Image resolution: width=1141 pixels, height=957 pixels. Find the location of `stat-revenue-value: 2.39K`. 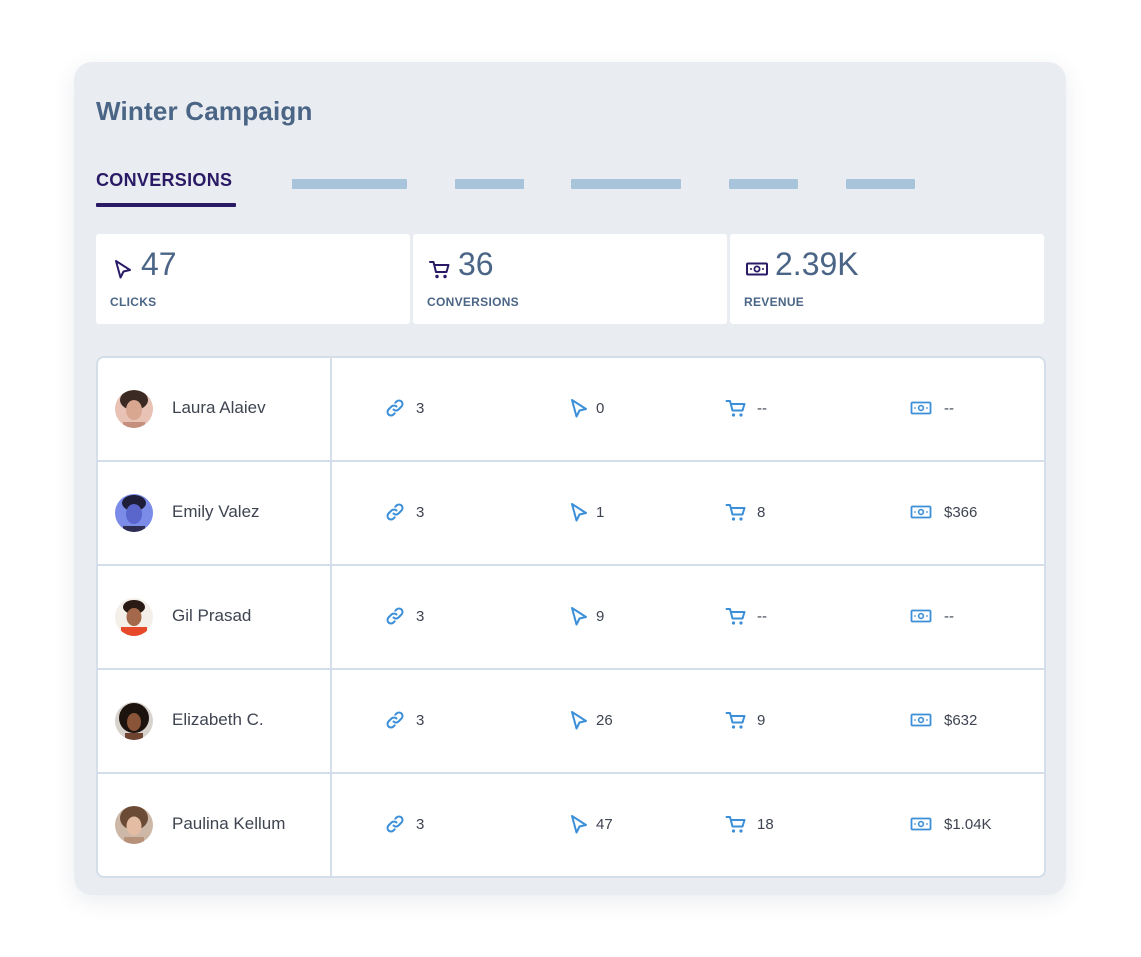

stat-revenue-value: 2.39K is located at coordinates (817, 264).